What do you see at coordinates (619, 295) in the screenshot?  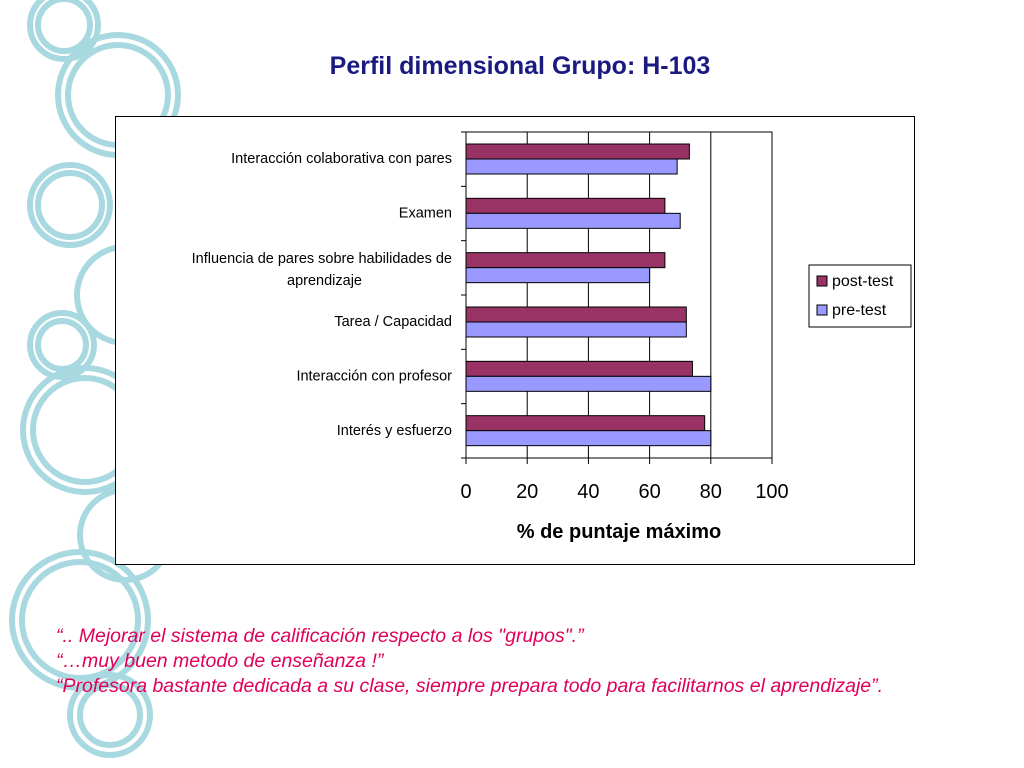 I see `plot-area` at bounding box center [619, 295].